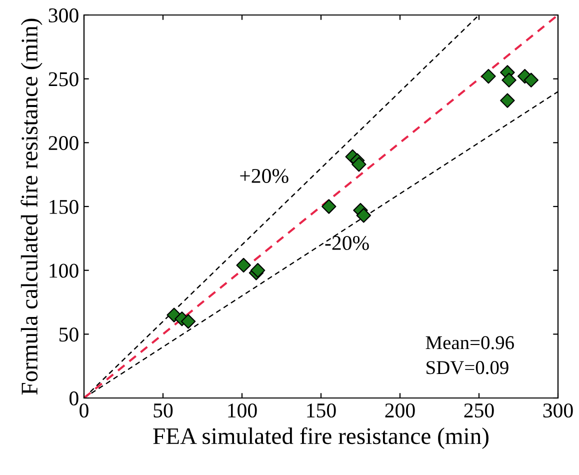  What do you see at coordinates (467, 367) in the screenshot?
I see `annotation: SDV=0.09` at bounding box center [467, 367].